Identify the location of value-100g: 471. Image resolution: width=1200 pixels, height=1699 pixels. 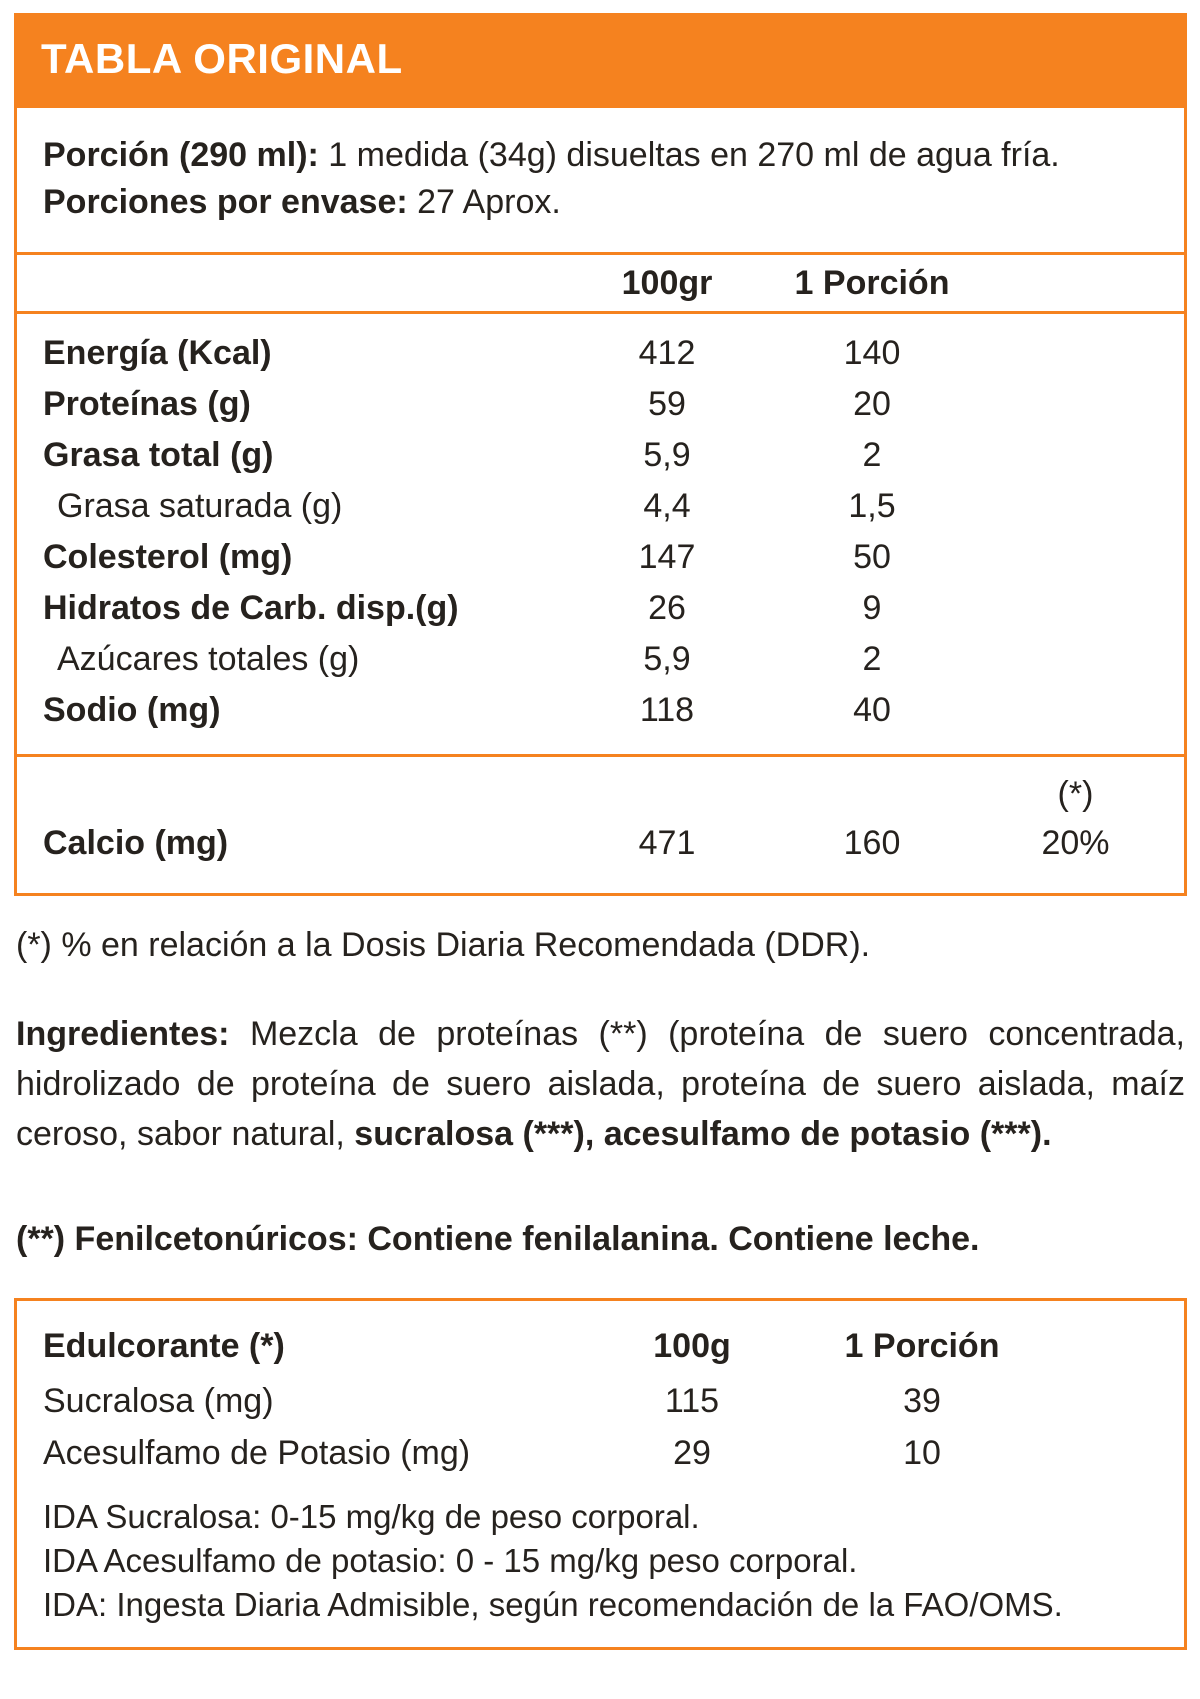
(667, 843).